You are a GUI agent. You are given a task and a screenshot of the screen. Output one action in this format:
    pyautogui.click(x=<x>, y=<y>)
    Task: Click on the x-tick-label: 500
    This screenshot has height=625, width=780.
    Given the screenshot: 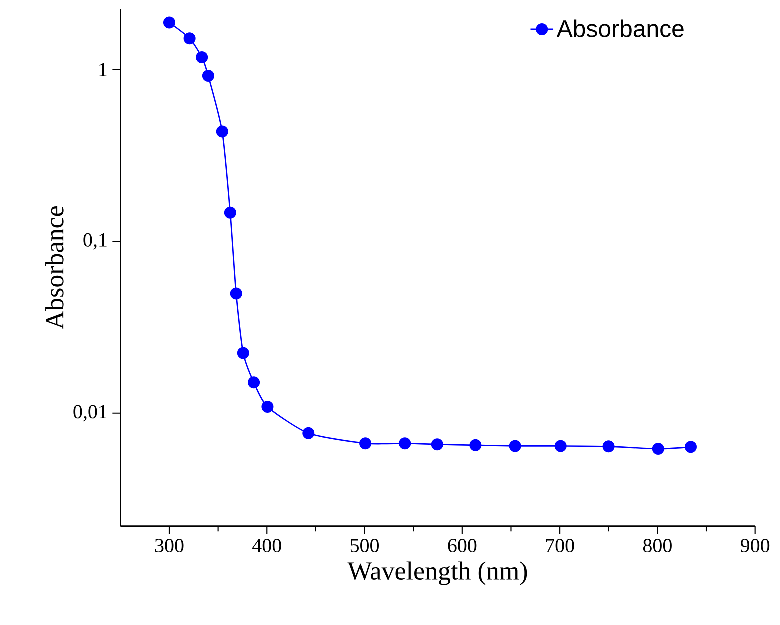 What is the action you would take?
    pyautogui.click(x=365, y=546)
    